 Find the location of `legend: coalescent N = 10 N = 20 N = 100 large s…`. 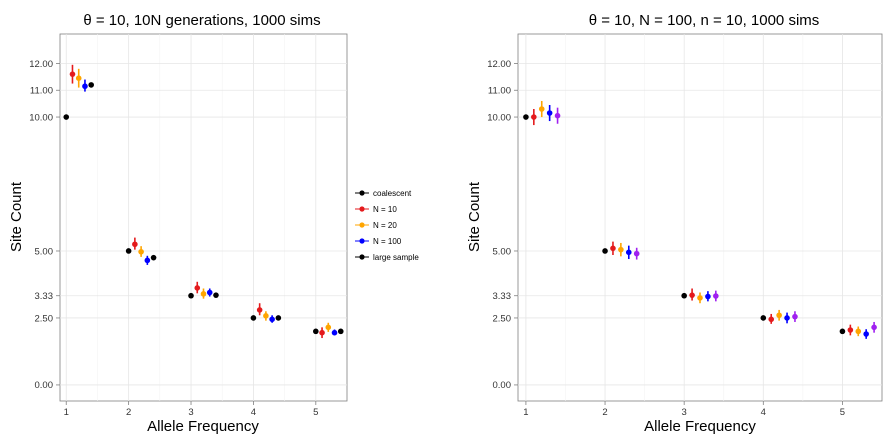

legend: coalescent N = 10 N = 20 N = 100 large s… is located at coordinates (391, 224).